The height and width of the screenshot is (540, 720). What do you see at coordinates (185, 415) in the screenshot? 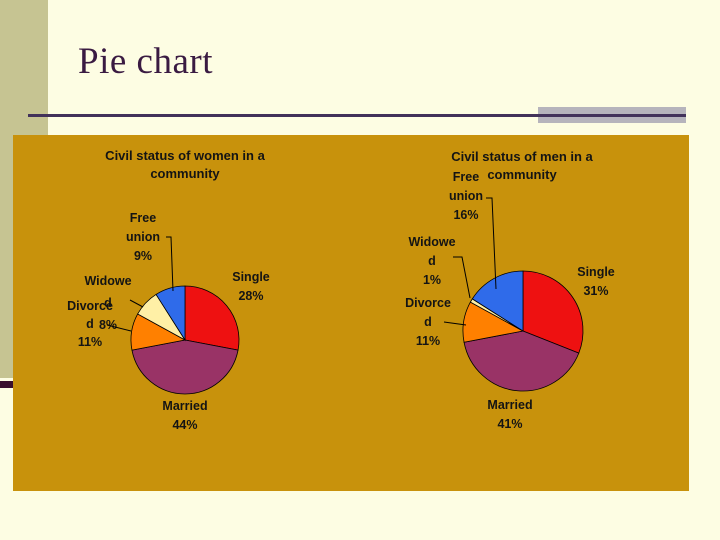
I see `women-label-married: Married 44%` at bounding box center [185, 415].